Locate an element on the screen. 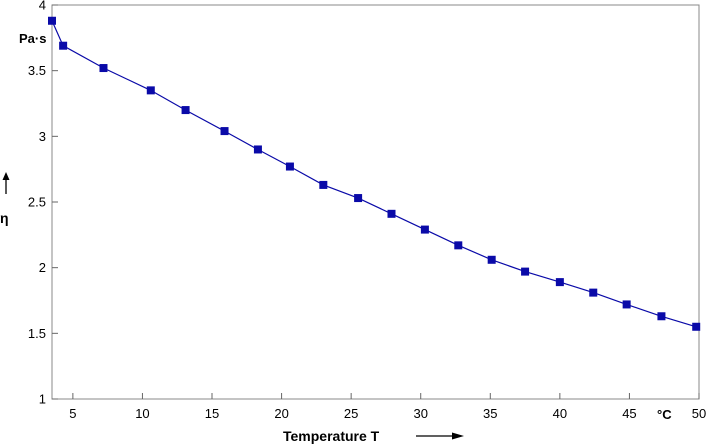  x-tick-label: 45 is located at coordinates (629, 413).